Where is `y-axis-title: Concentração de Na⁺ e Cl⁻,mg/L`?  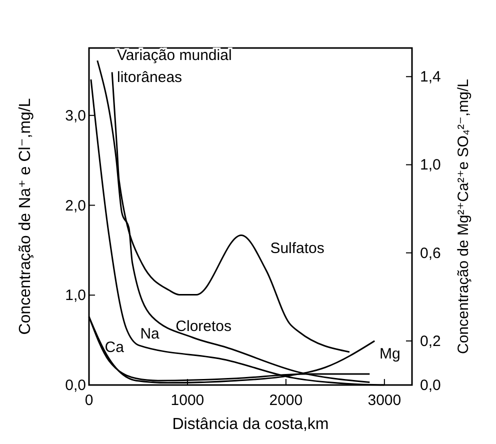 y-axis-title: Concentração de Na⁺ e Cl⁻,mg/L is located at coordinates (25, 216).